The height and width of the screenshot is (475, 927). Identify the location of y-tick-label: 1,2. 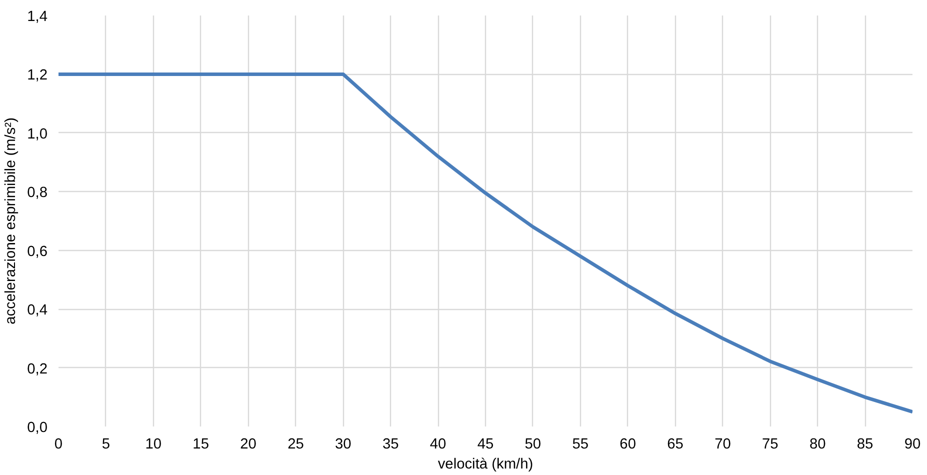
(37, 76).